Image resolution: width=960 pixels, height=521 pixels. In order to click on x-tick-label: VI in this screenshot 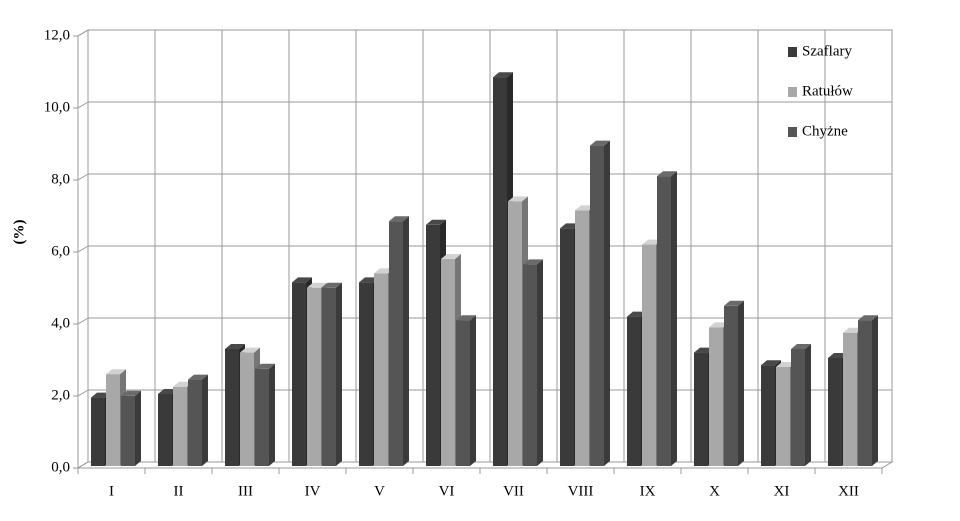, I will do `click(447, 491)`.